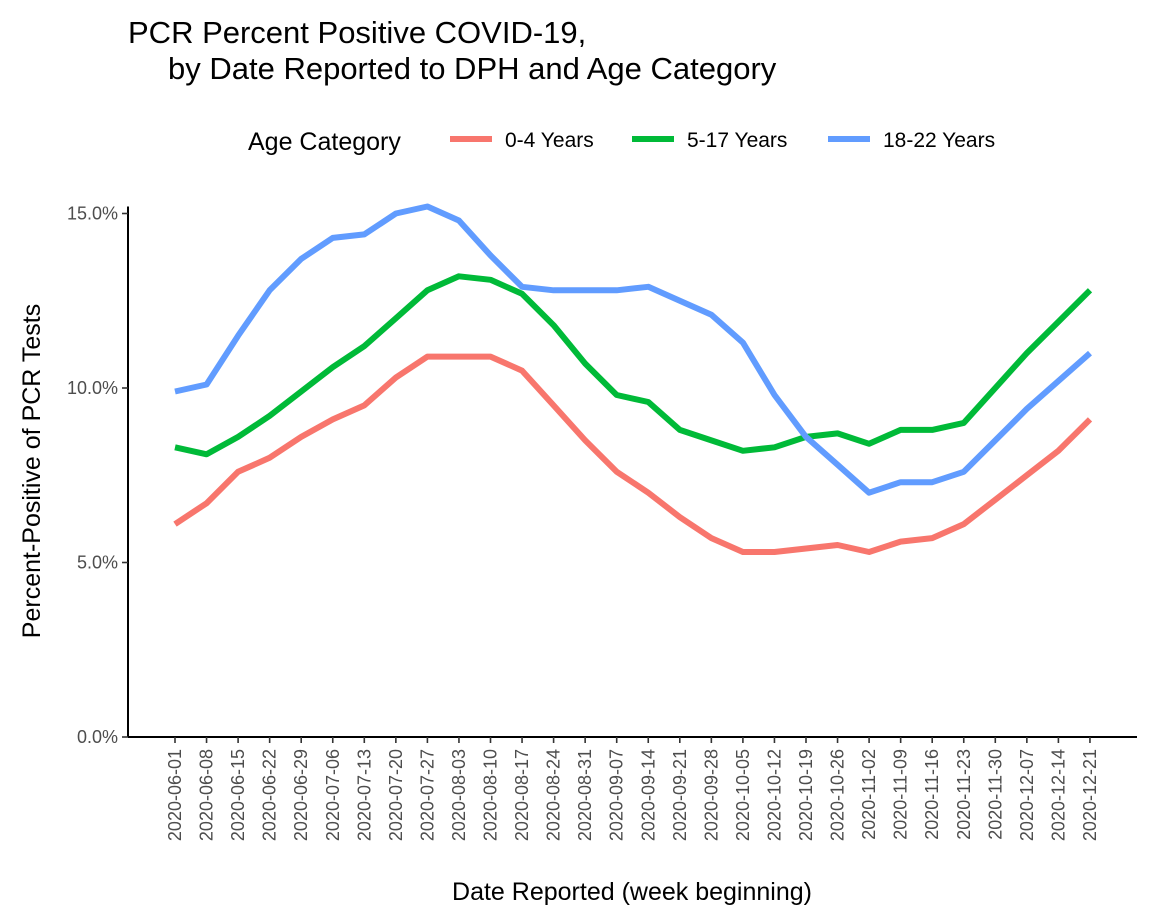 This screenshot has height=921, width=1152. What do you see at coordinates (98, 475) in the screenshot?
I see `y-axis: 0.0% 5.0% 10.0% 15.0%` at bounding box center [98, 475].